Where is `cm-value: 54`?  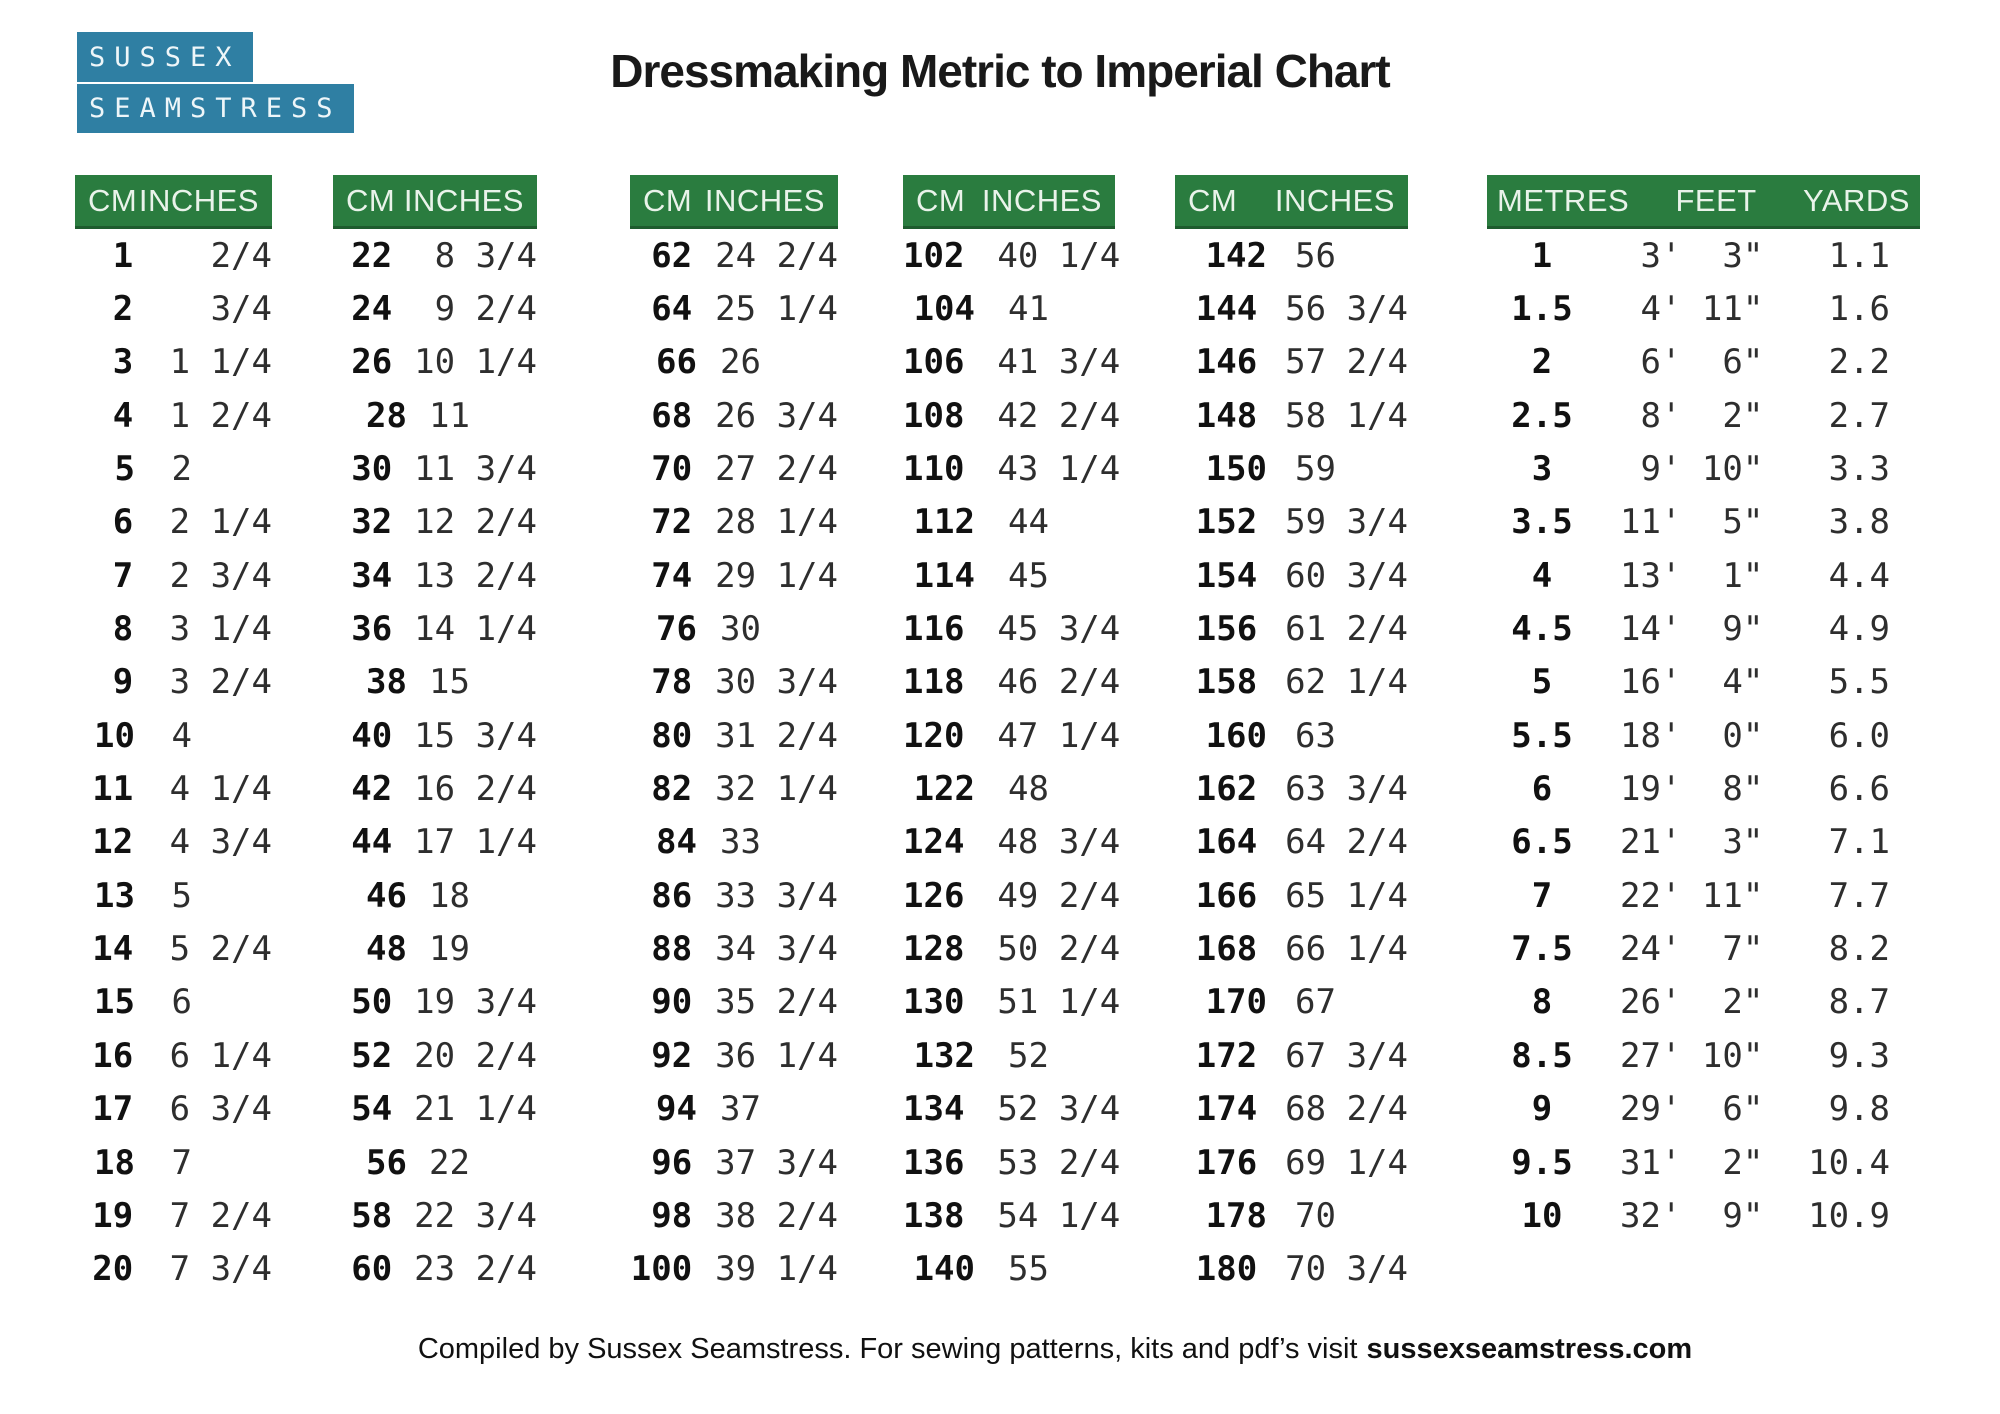 cm-value: 54 is located at coordinates (372, 1109).